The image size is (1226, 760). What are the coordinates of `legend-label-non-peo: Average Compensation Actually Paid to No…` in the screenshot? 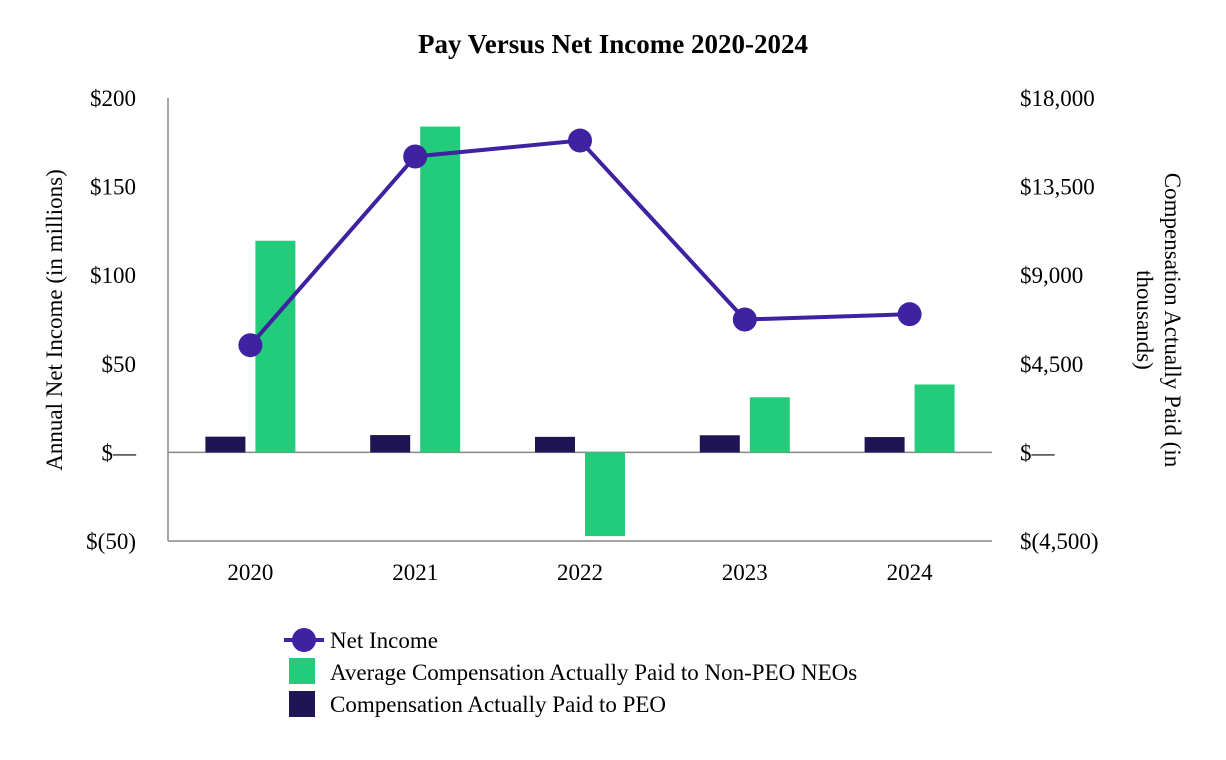 It's located at (593, 672).